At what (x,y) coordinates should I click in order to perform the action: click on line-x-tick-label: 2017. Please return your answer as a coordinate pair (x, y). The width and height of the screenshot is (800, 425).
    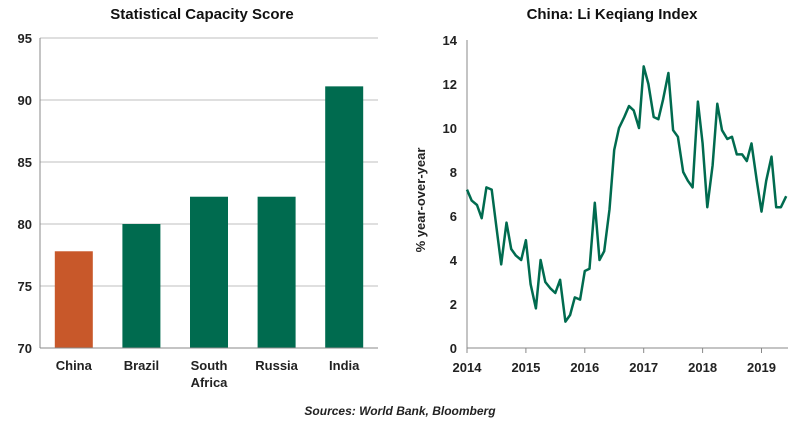
    Looking at the image, I should click on (643, 367).